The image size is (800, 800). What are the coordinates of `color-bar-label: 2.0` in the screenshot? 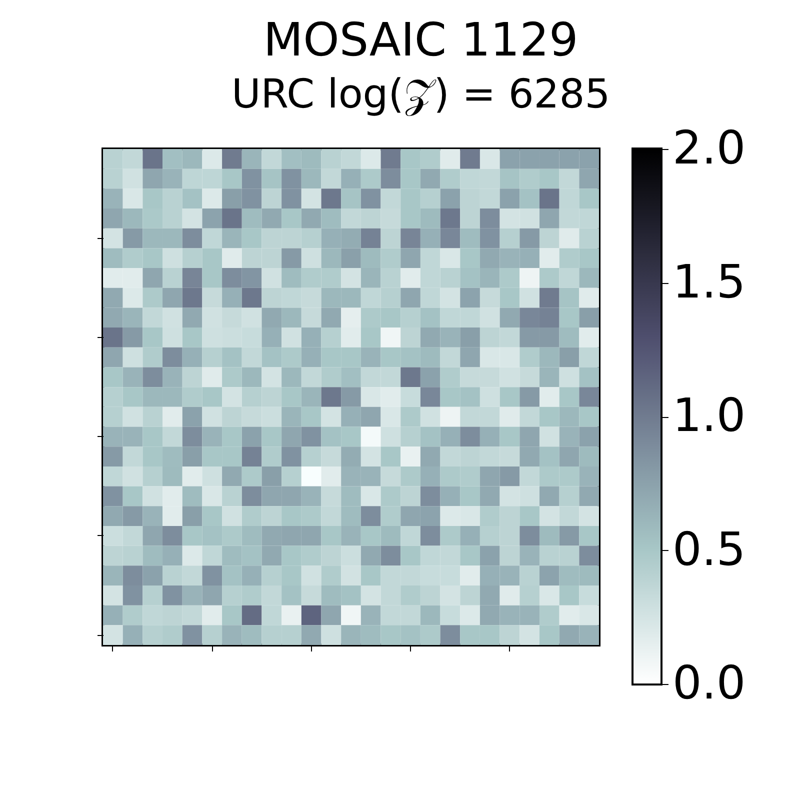 It's located at (709, 147).